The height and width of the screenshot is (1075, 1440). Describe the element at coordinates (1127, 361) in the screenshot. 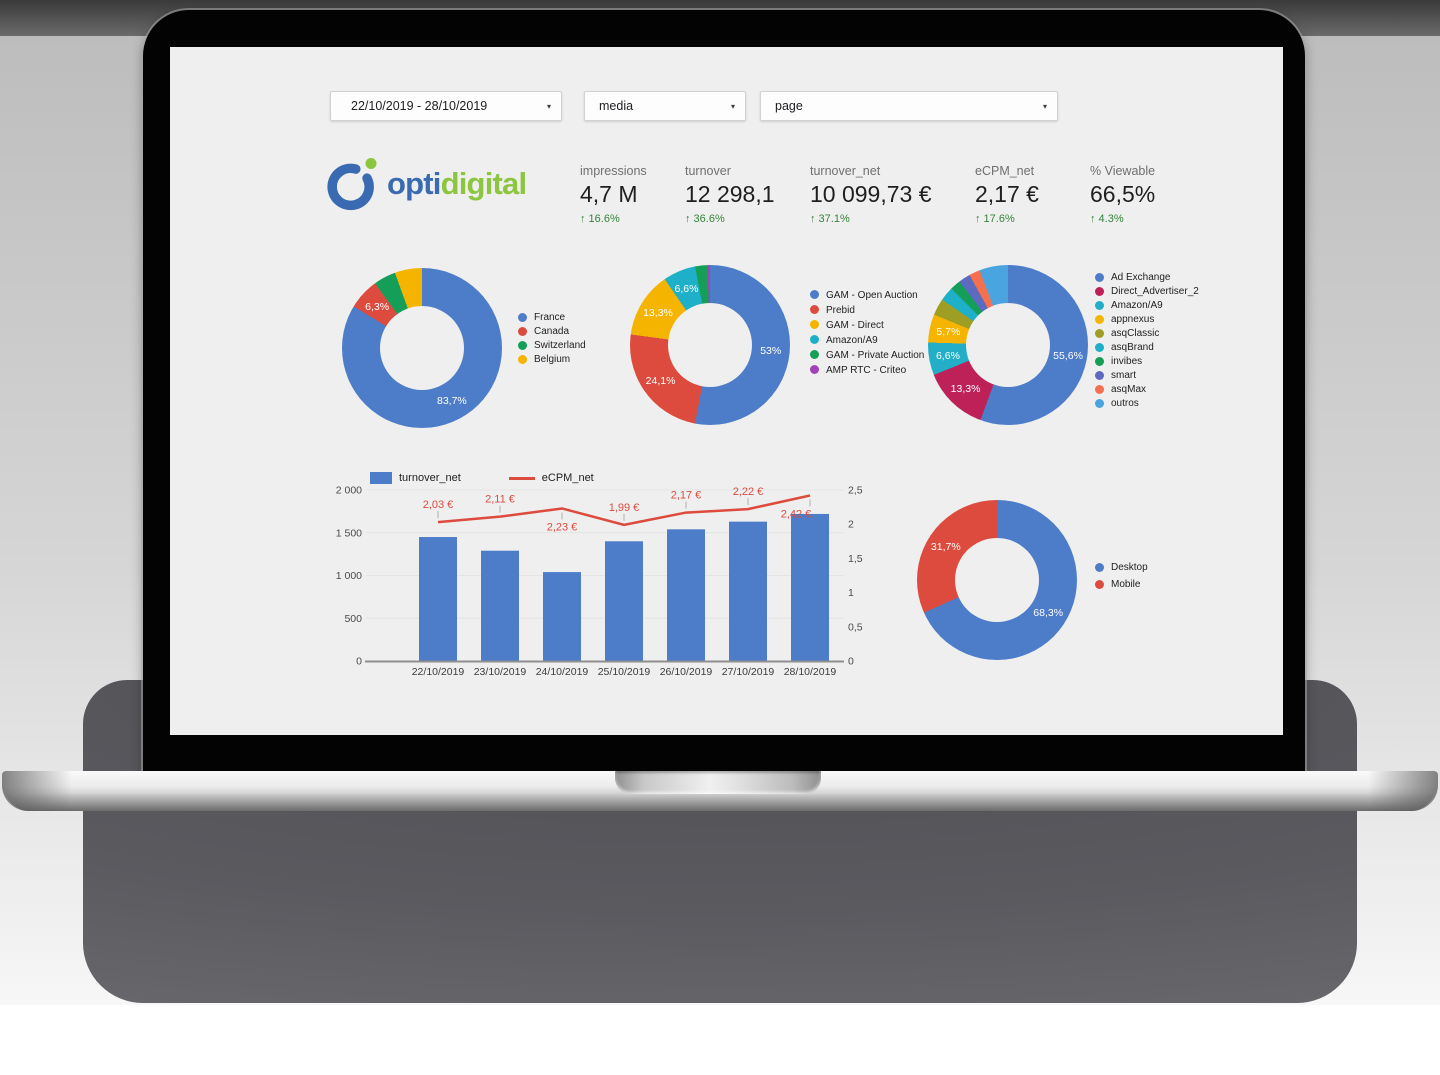

I see `legend-label: invibes` at that location.